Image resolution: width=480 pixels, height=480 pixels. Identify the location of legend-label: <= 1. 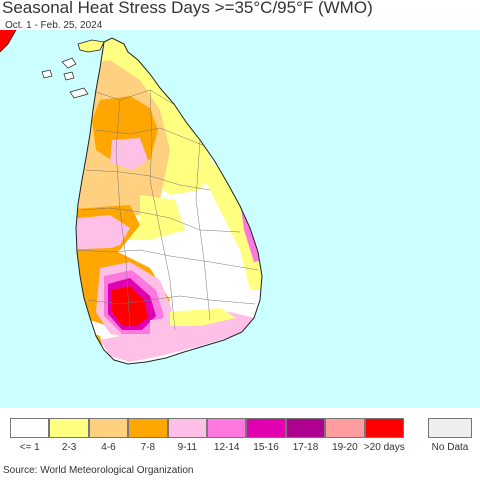
(29, 447).